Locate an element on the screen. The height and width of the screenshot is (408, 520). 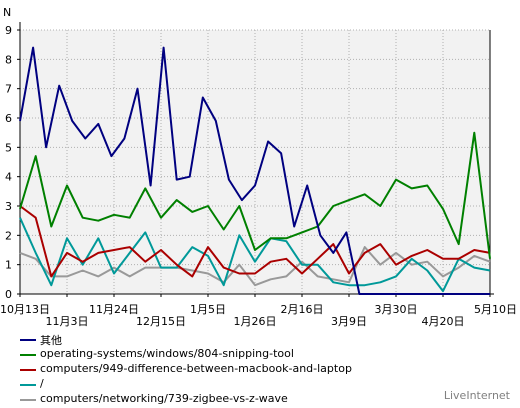
brand-label: LiveInternet is located at coordinates (476, 395).